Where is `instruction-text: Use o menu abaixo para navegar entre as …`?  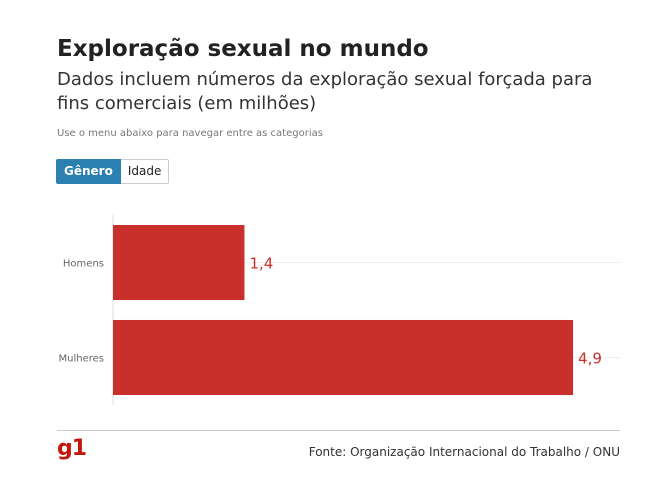 instruction-text: Use o menu abaixo para navegar entre as … is located at coordinates (190, 133).